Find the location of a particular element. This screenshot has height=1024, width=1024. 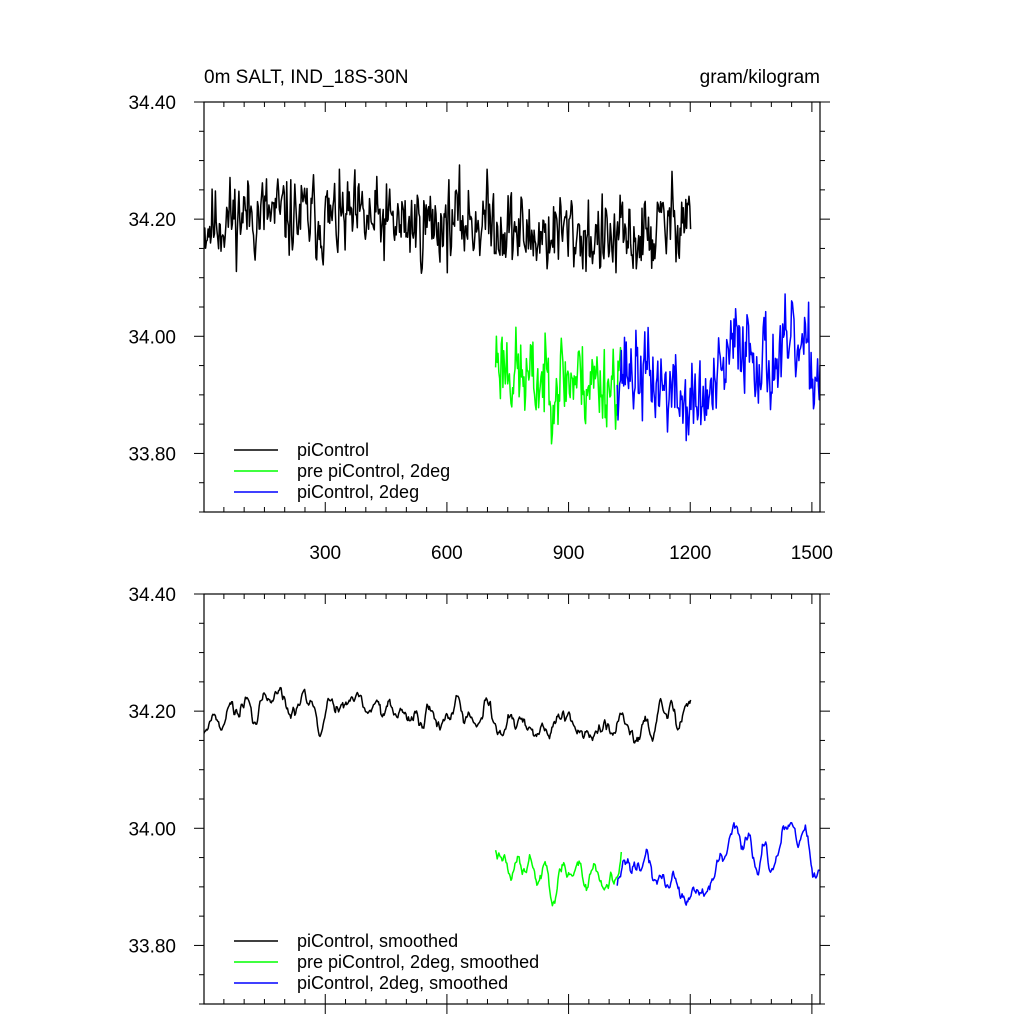

series-group is located at coordinates (512, 796).